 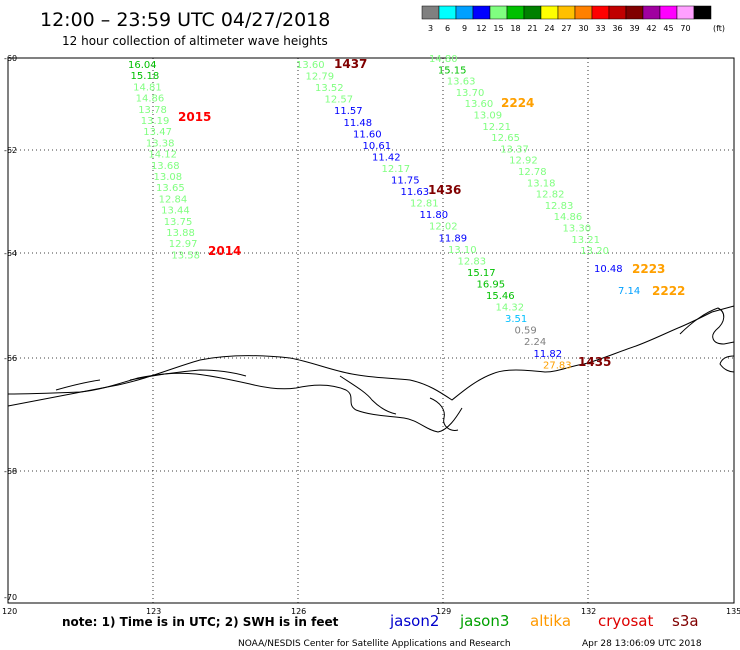 I want to click on latitude-labels: -60 -62 -64 -66 -68 -70, so click(x=10, y=328).